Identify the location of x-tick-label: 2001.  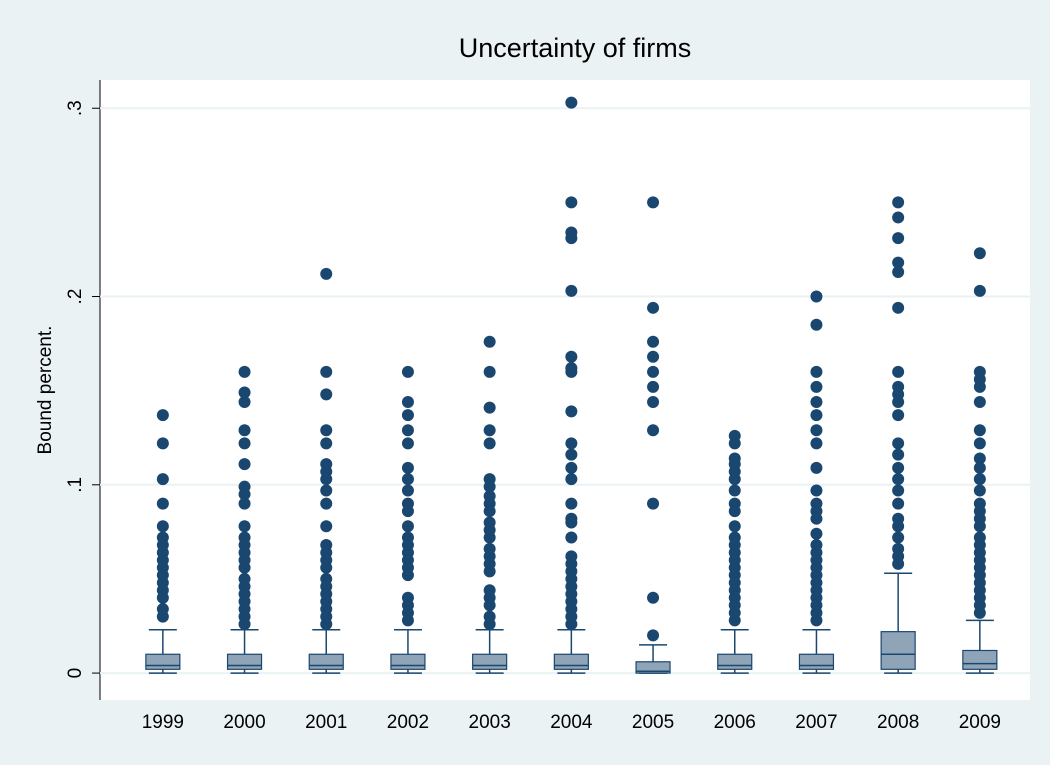
(326, 722).